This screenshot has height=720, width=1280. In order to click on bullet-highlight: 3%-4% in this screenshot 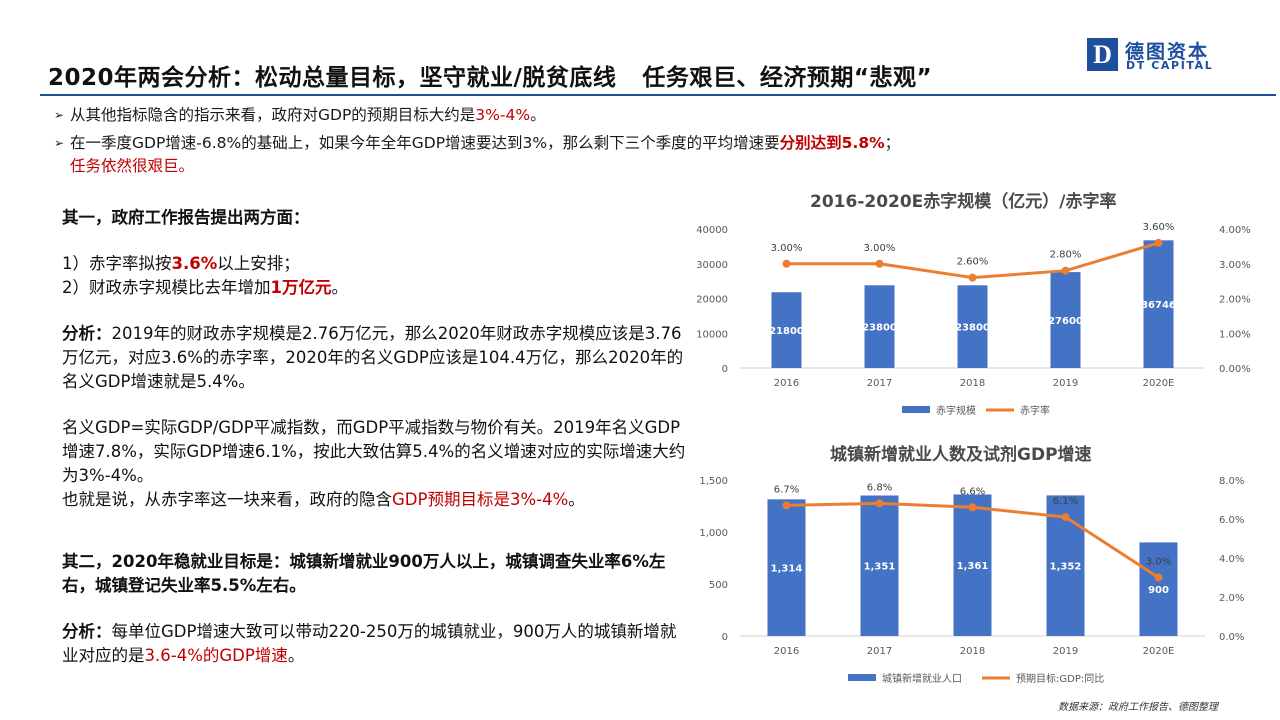, I will do `click(503, 115)`.